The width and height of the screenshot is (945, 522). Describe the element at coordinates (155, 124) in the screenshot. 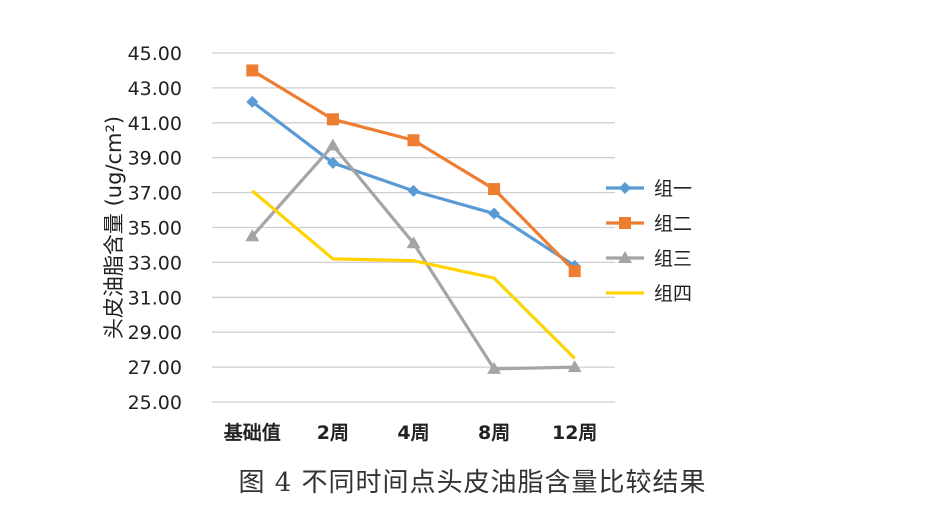

I see `y-tick-label: 41.00` at that location.